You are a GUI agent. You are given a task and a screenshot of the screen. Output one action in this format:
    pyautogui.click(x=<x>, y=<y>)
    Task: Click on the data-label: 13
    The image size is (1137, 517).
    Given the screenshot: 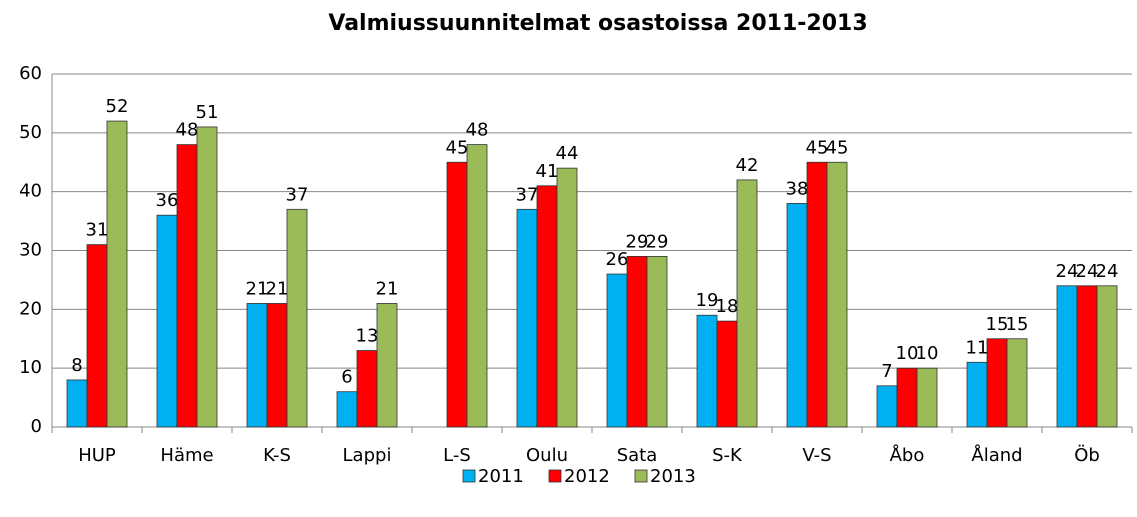 What is the action you would take?
    pyautogui.click(x=367, y=336)
    